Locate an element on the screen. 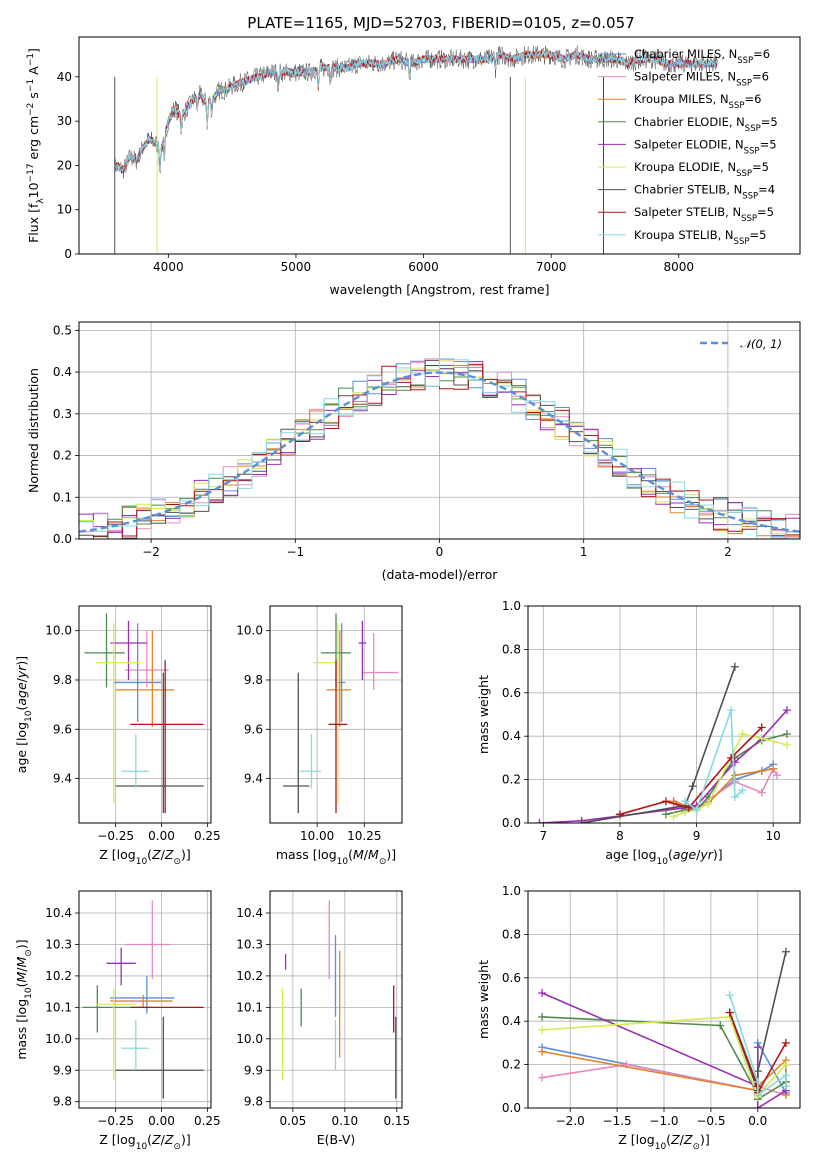  y-tick-label: 10.3 is located at coordinates (249, 944).